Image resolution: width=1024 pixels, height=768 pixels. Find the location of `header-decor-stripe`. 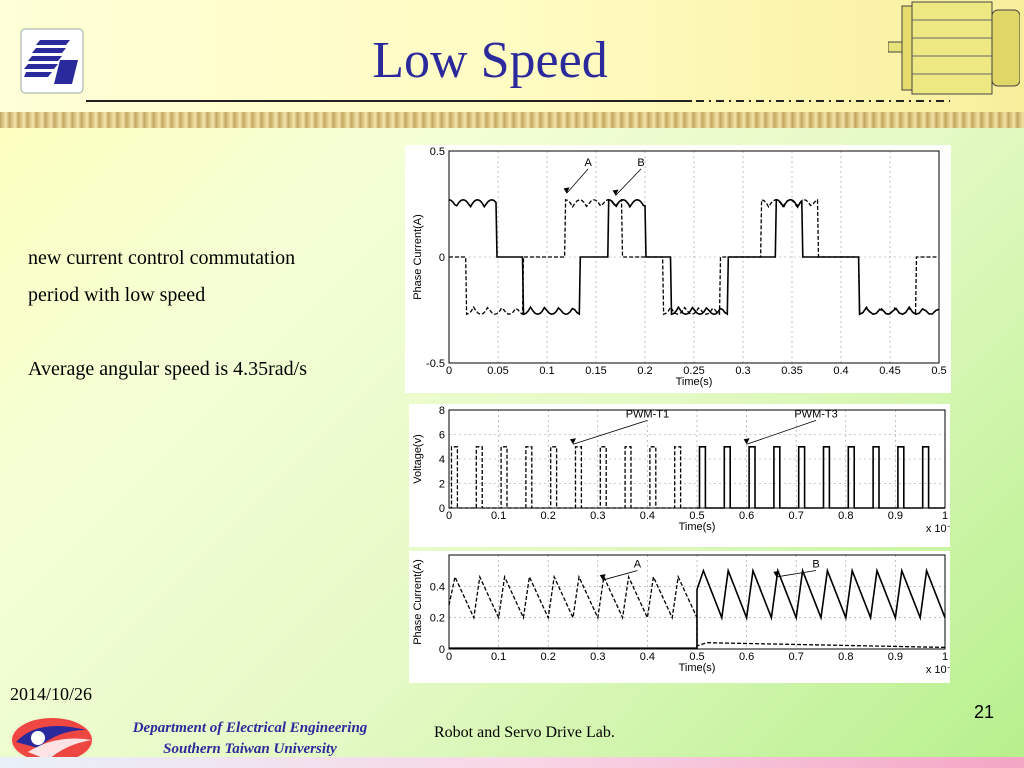

header-decor-stripe is located at coordinates (512, 120).